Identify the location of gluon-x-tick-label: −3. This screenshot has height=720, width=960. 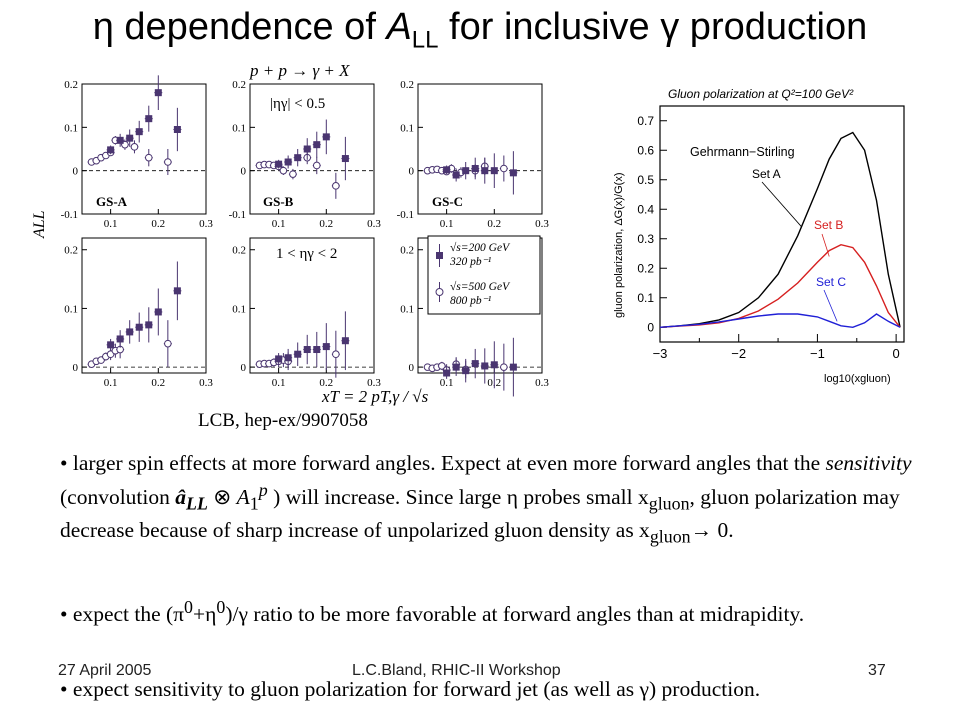
(660, 353).